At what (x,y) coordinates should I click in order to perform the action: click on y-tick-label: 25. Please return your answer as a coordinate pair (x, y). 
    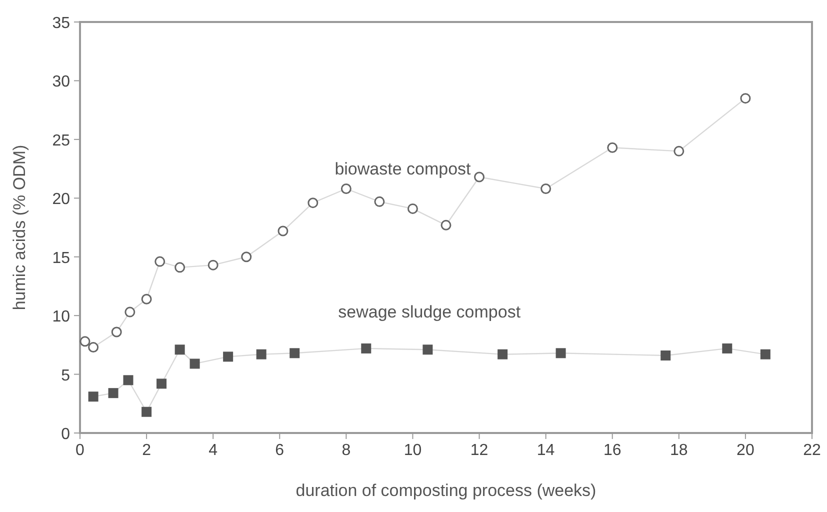
    Looking at the image, I should click on (61, 141).